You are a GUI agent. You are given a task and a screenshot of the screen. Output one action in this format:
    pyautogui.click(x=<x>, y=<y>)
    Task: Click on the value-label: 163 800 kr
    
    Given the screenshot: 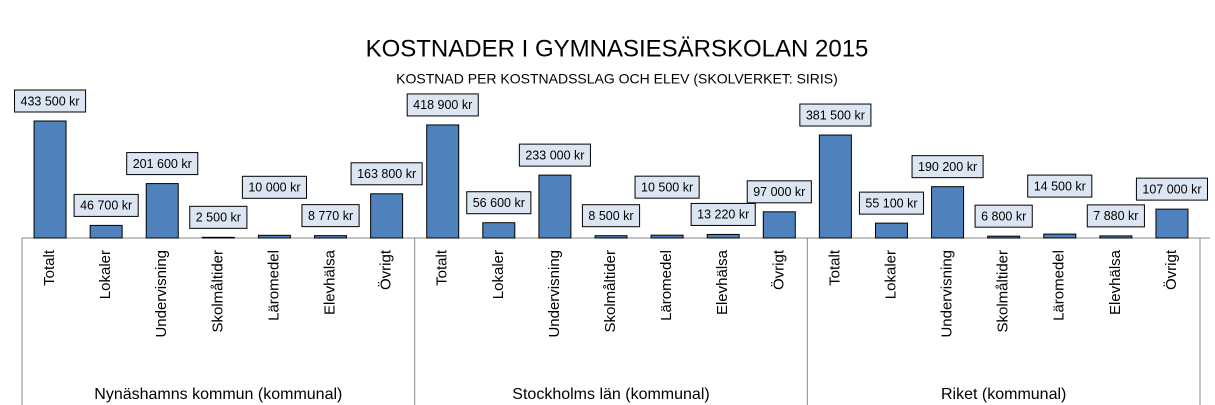 What is the action you would take?
    pyautogui.click(x=386, y=174)
    